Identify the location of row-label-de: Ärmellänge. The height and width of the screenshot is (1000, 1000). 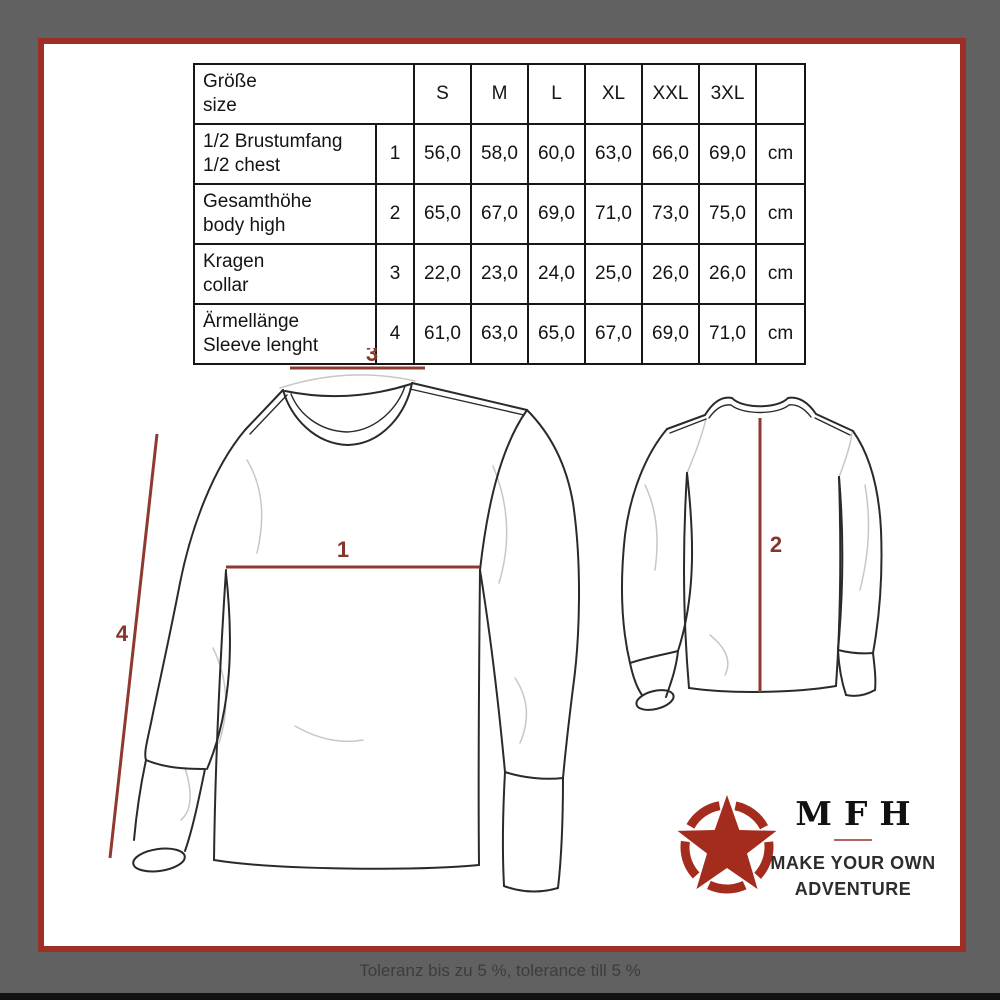
(251, 322).